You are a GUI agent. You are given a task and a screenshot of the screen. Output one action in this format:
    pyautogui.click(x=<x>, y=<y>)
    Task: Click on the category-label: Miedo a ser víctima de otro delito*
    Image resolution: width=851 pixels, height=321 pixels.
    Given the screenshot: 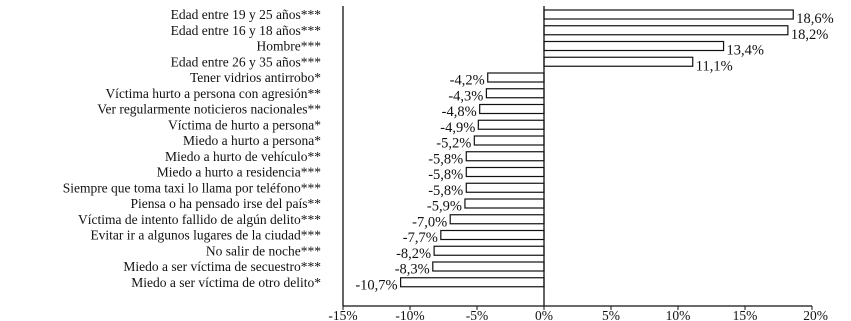 What is the action you would take?
    pyautogui.click(x=226, y=282)
    